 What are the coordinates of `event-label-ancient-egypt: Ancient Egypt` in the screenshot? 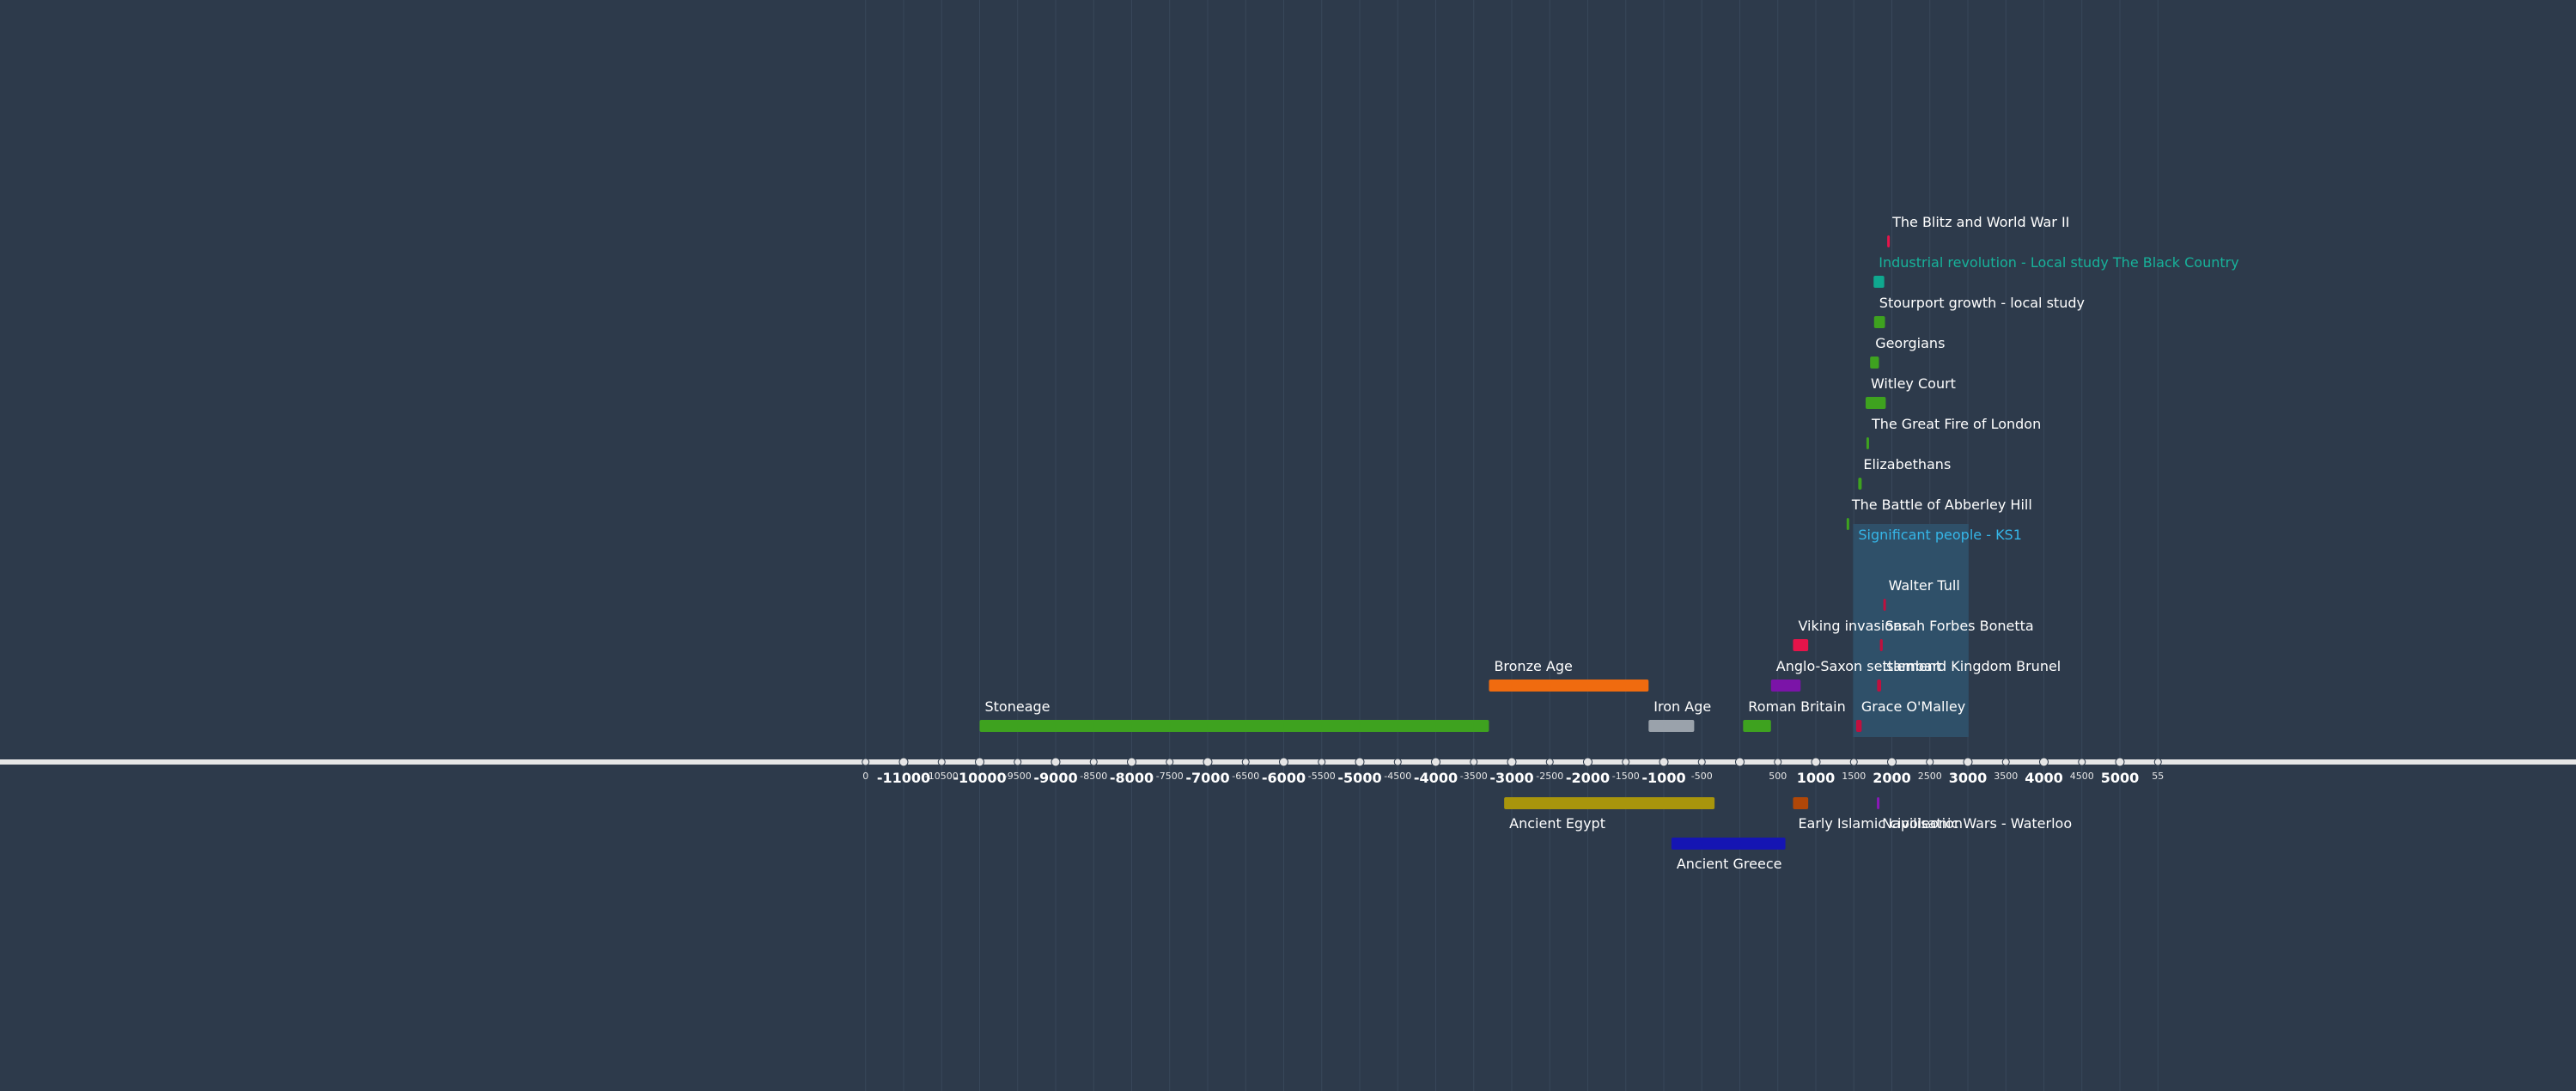 It's located at (1557, 823).